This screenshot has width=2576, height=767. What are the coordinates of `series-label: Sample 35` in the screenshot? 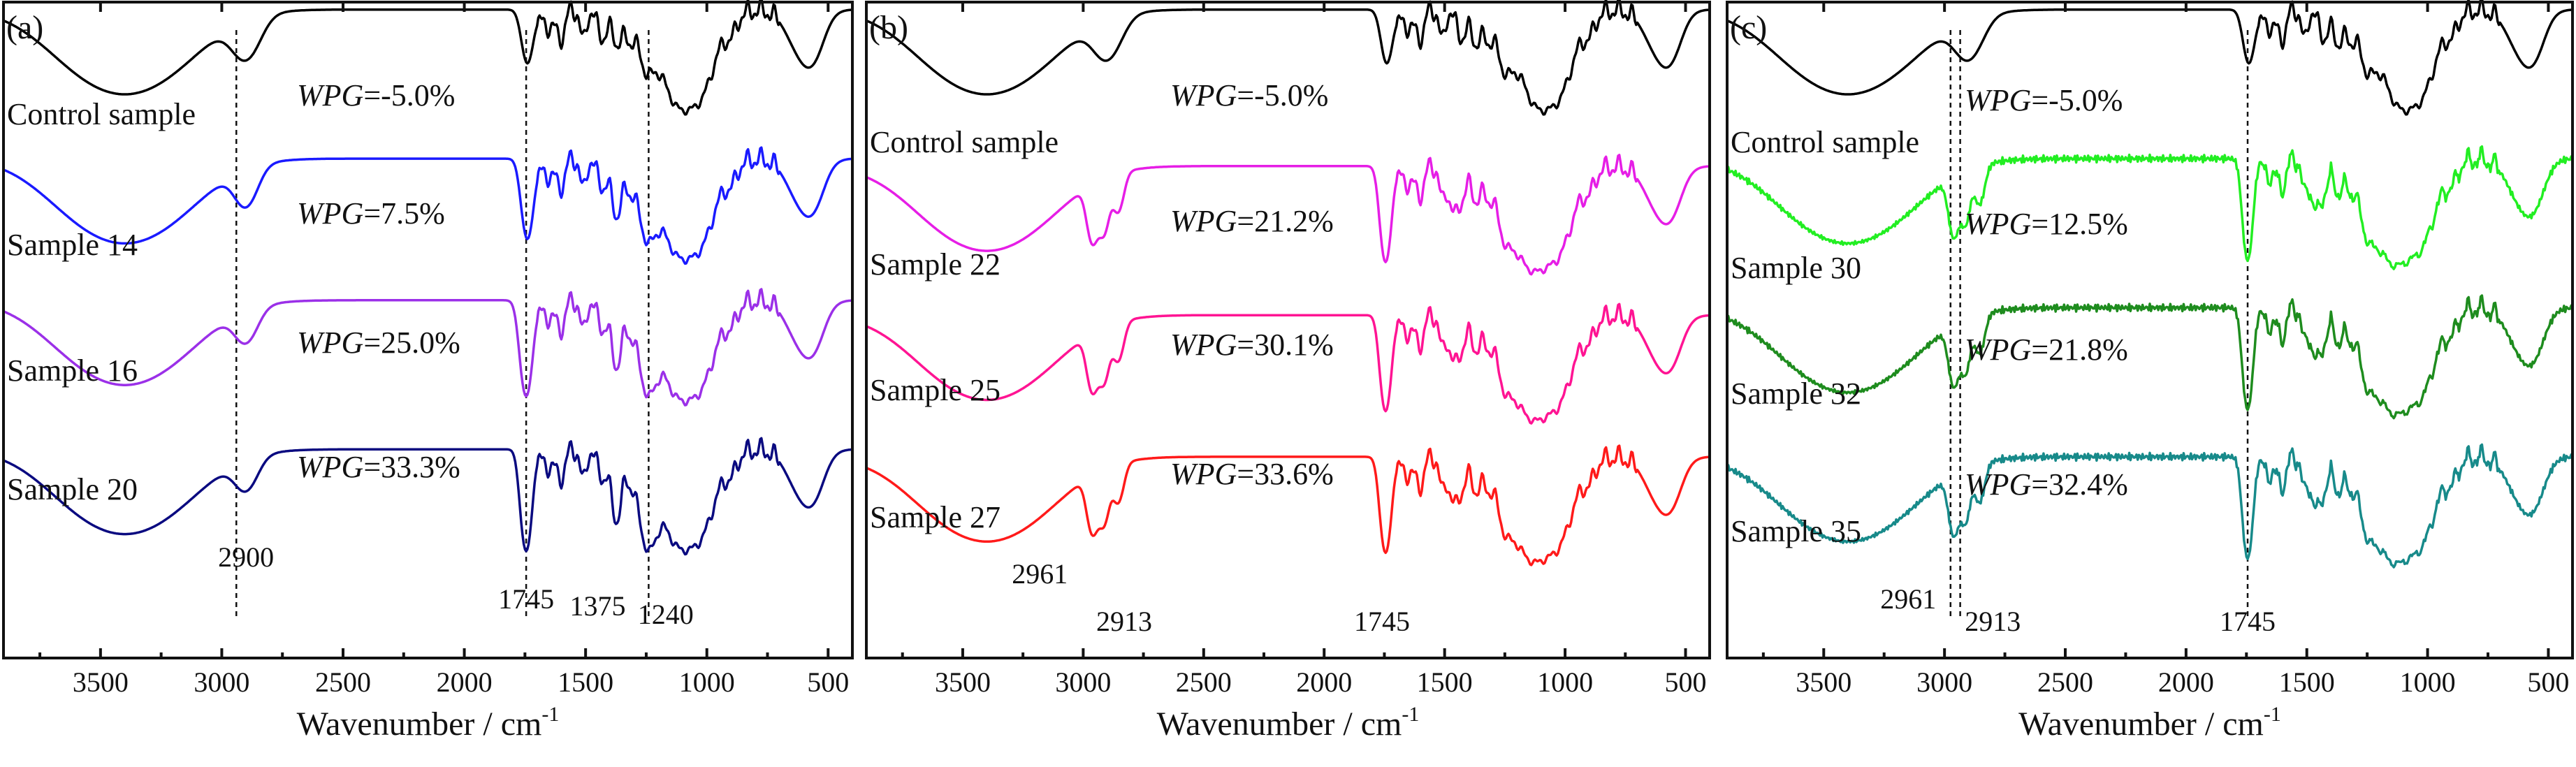 It's located at (1796, 531).